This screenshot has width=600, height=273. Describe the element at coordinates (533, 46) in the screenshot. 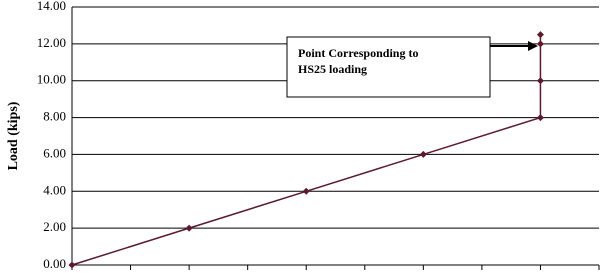

I see `annotation-arrowhead` at that location.